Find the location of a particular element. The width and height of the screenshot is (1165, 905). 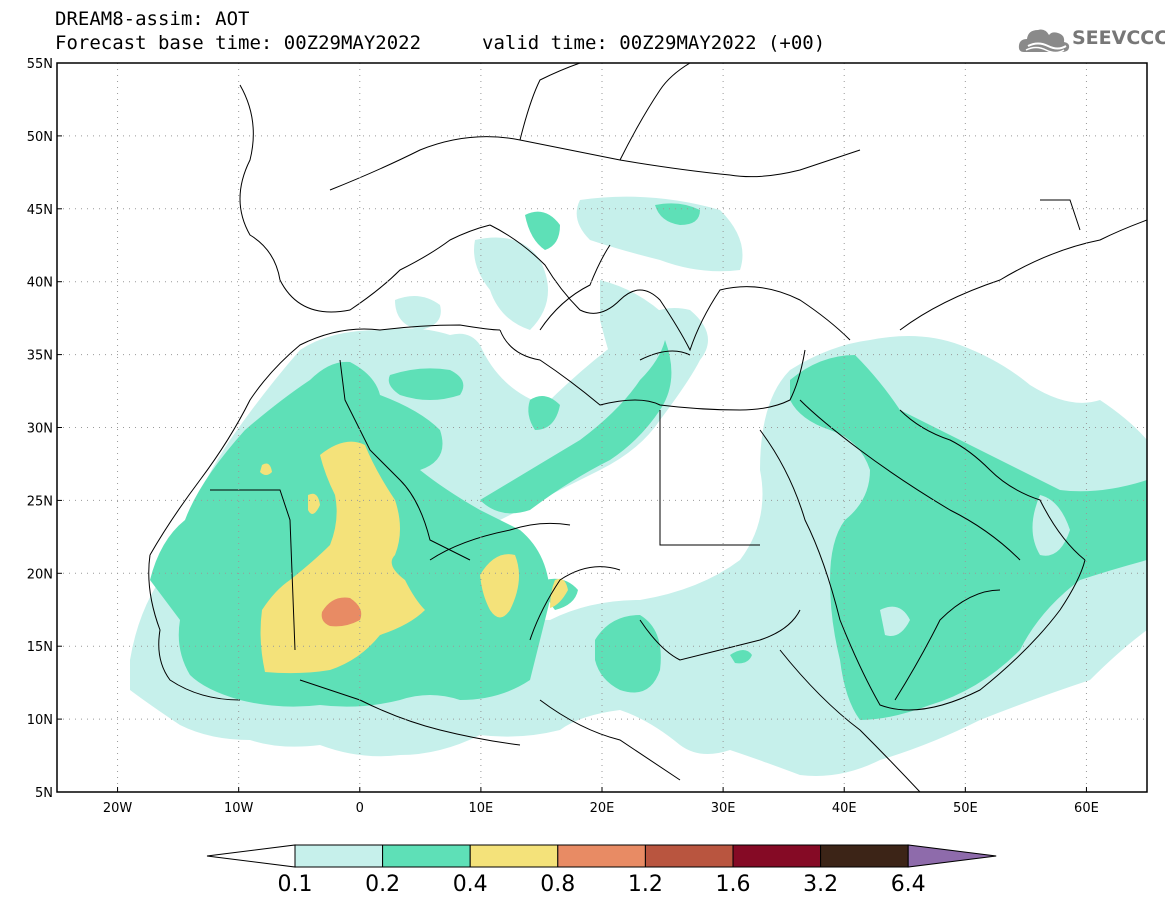

colorbar-level-label: 0.4 is located at coordinates (470, 884).